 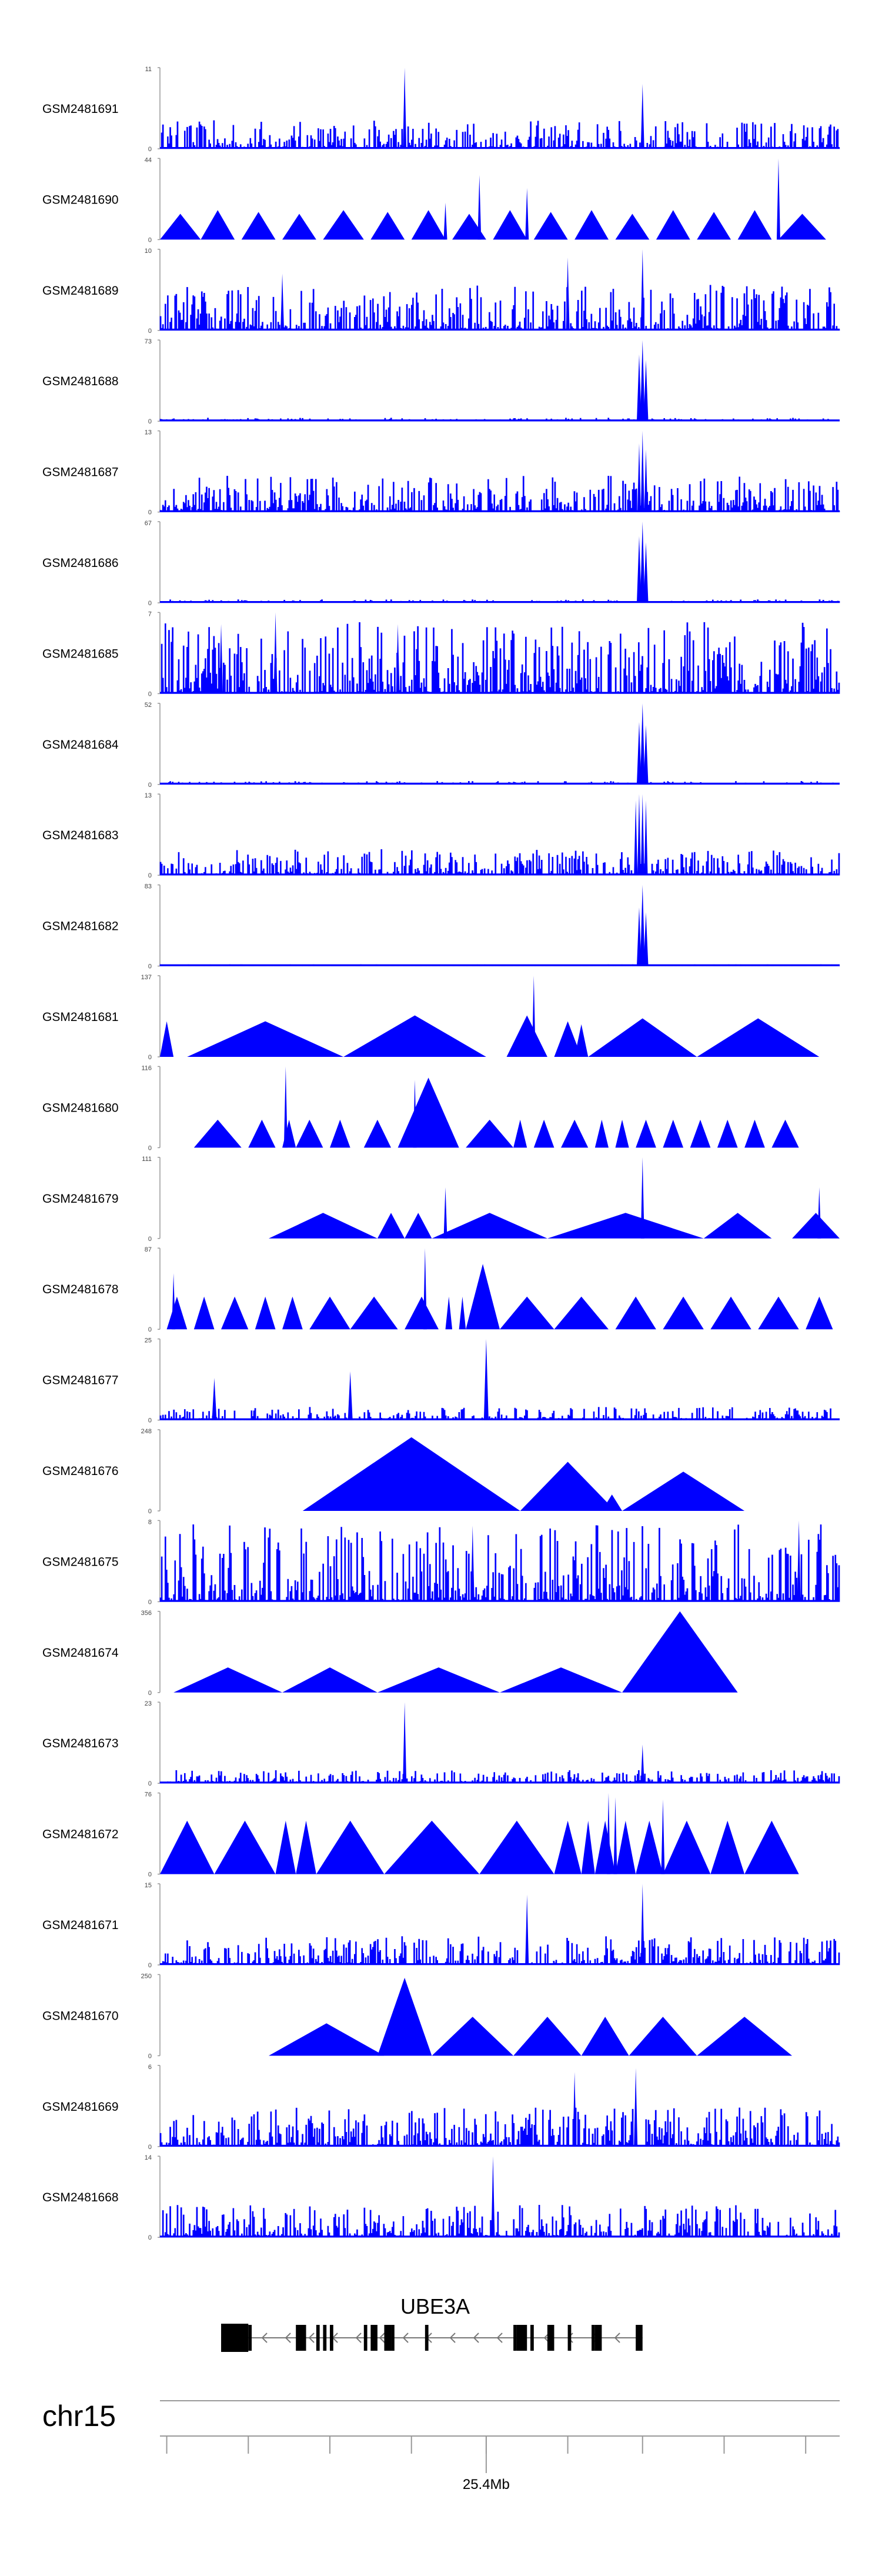 What do you see at coordinates (441, 381) in the screenshot?
I see `track-GSM2481688: GSM2481688 73 0` at bounding box center [441, 381].